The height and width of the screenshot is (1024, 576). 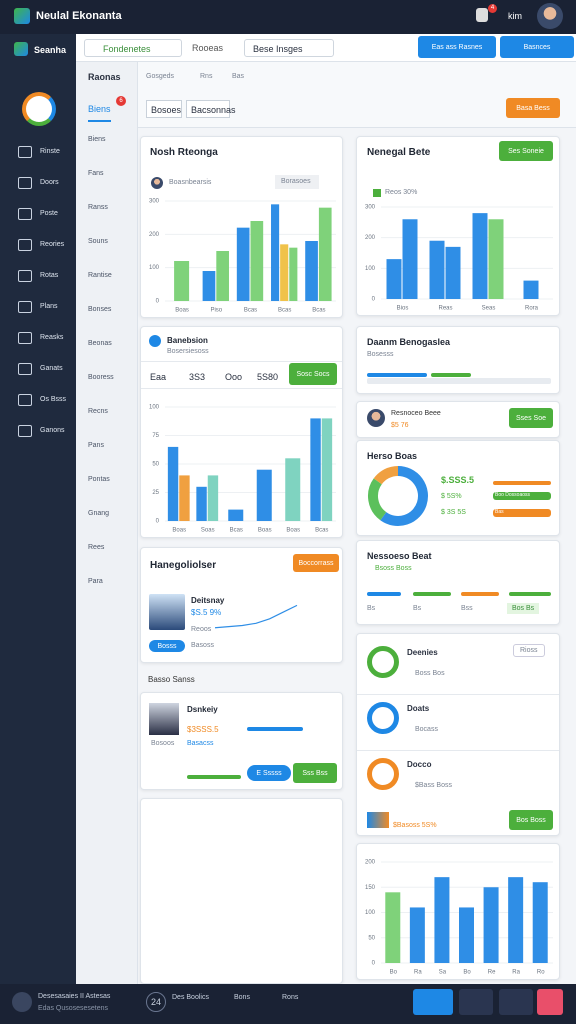 What do you see at coordinates (160, 76) in the screenshot?
I see `tab: Gosgeds` at bounding box center [160, 76].